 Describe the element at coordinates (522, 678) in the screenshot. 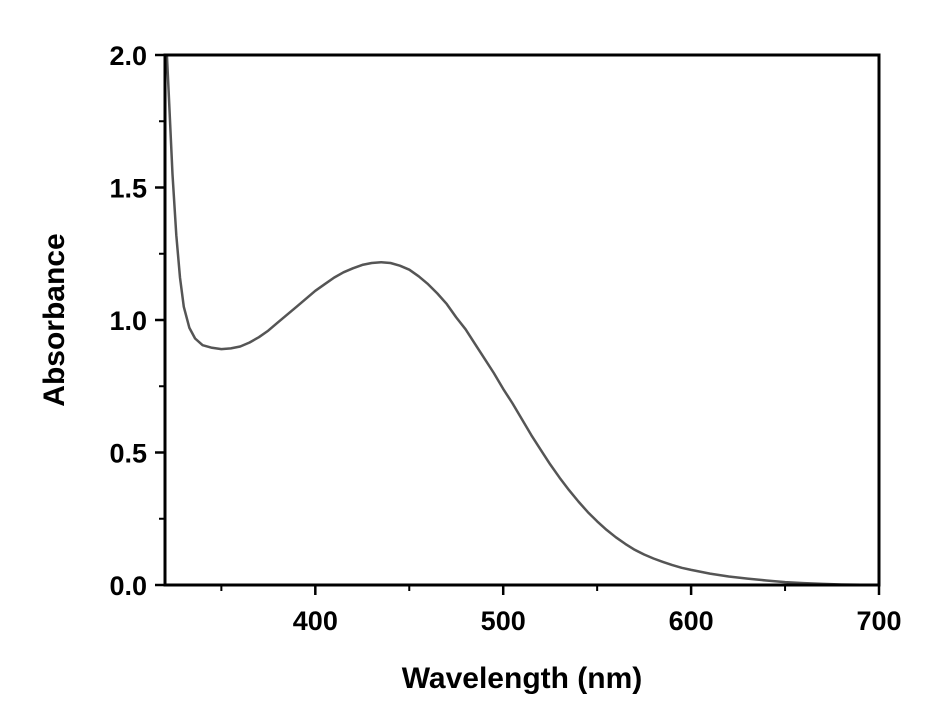

I see `x-axis-title: Wavelength (nm)` at that location.